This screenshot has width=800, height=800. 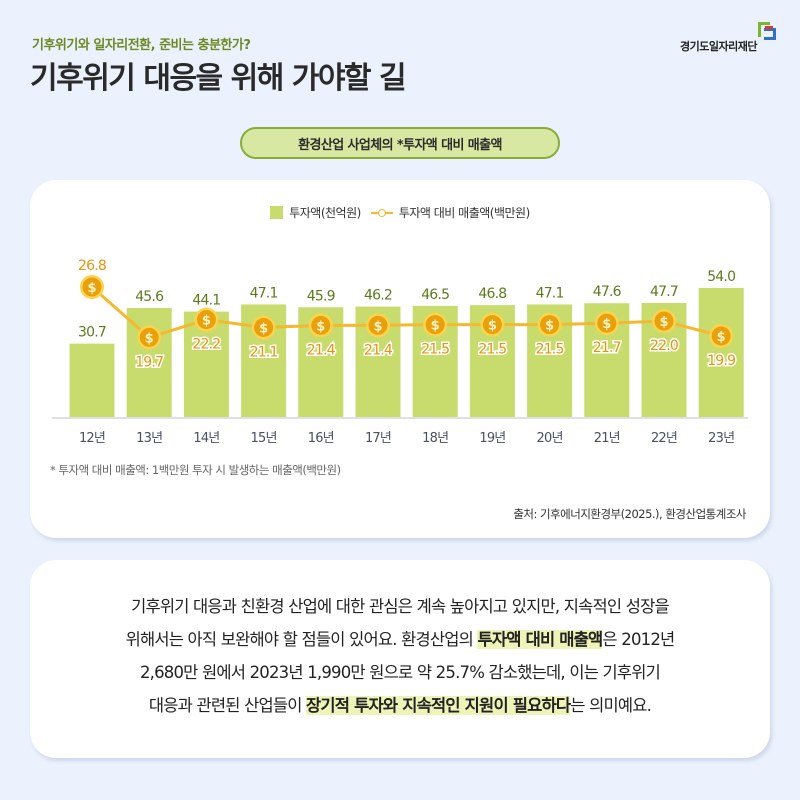 I want to click on svg-text: 47.6, so click(x=607, y=292).